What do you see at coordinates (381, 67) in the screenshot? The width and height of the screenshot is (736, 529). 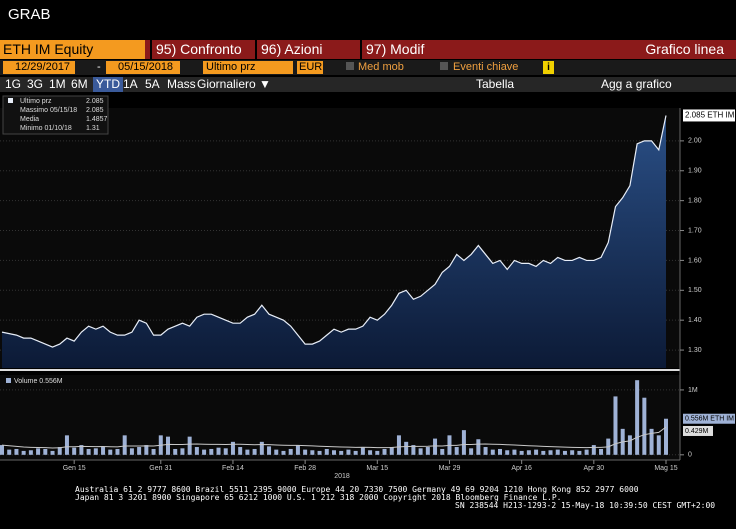 I see `moving-avg: Med mob` at bounding box center [381, 67].